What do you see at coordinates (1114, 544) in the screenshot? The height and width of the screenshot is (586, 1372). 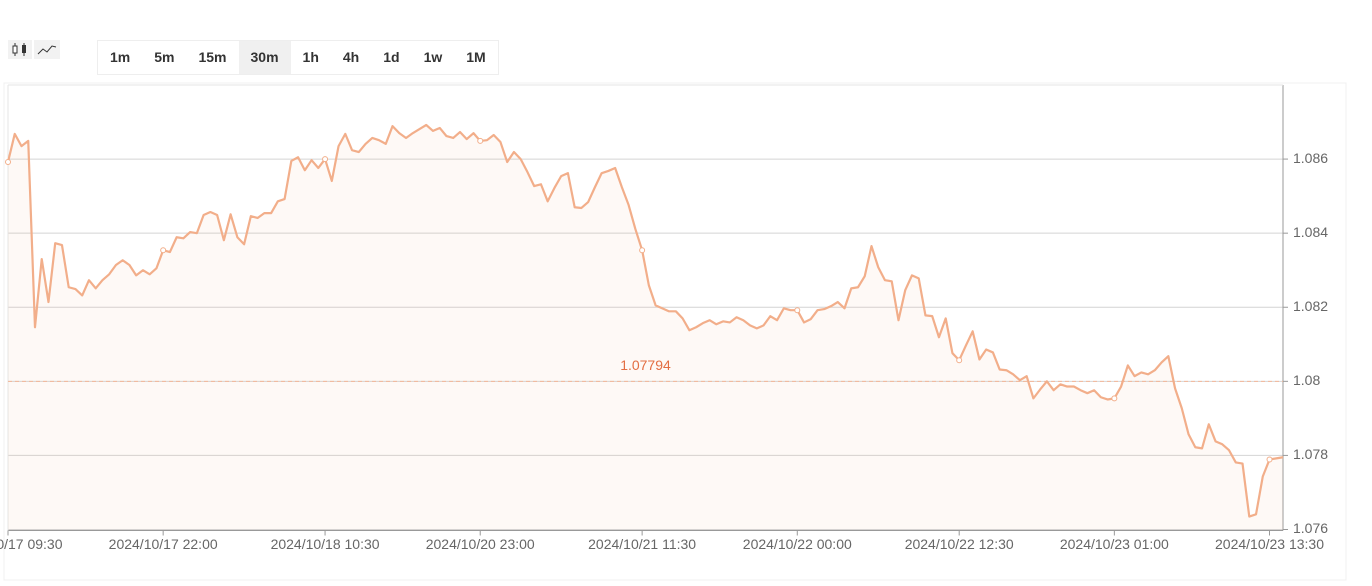 I see `x-tick-label: 2024/10/23 01:00` at bounding box center [1114, 544].